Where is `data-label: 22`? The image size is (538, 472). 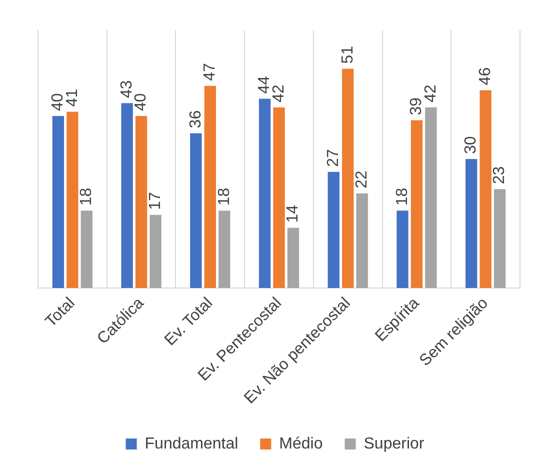
data-label: 22 is located at coordinates (361, 179).